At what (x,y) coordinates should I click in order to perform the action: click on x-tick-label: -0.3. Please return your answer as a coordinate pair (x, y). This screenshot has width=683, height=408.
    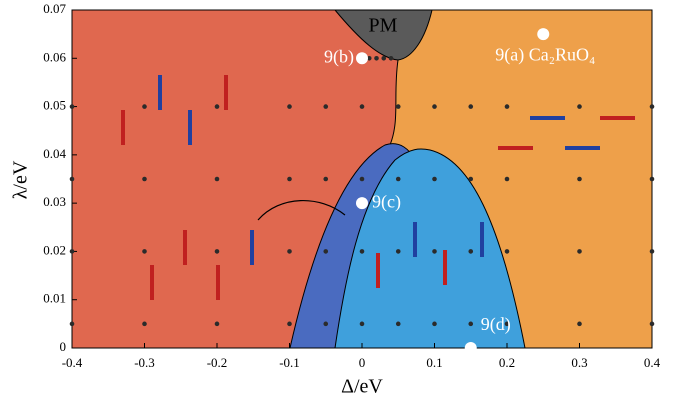
    Looking at the image, I should click on (144, 362).